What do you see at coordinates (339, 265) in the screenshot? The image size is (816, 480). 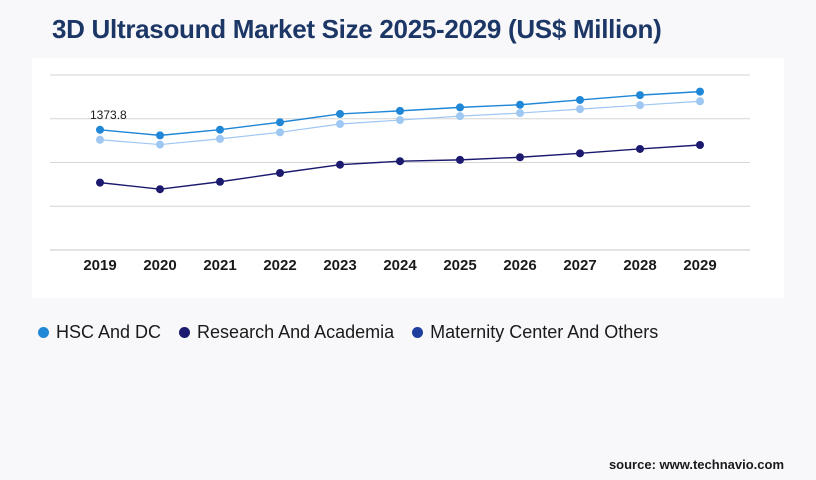 I see `x-tick-label: 2023` at bounding box center [339, 265].